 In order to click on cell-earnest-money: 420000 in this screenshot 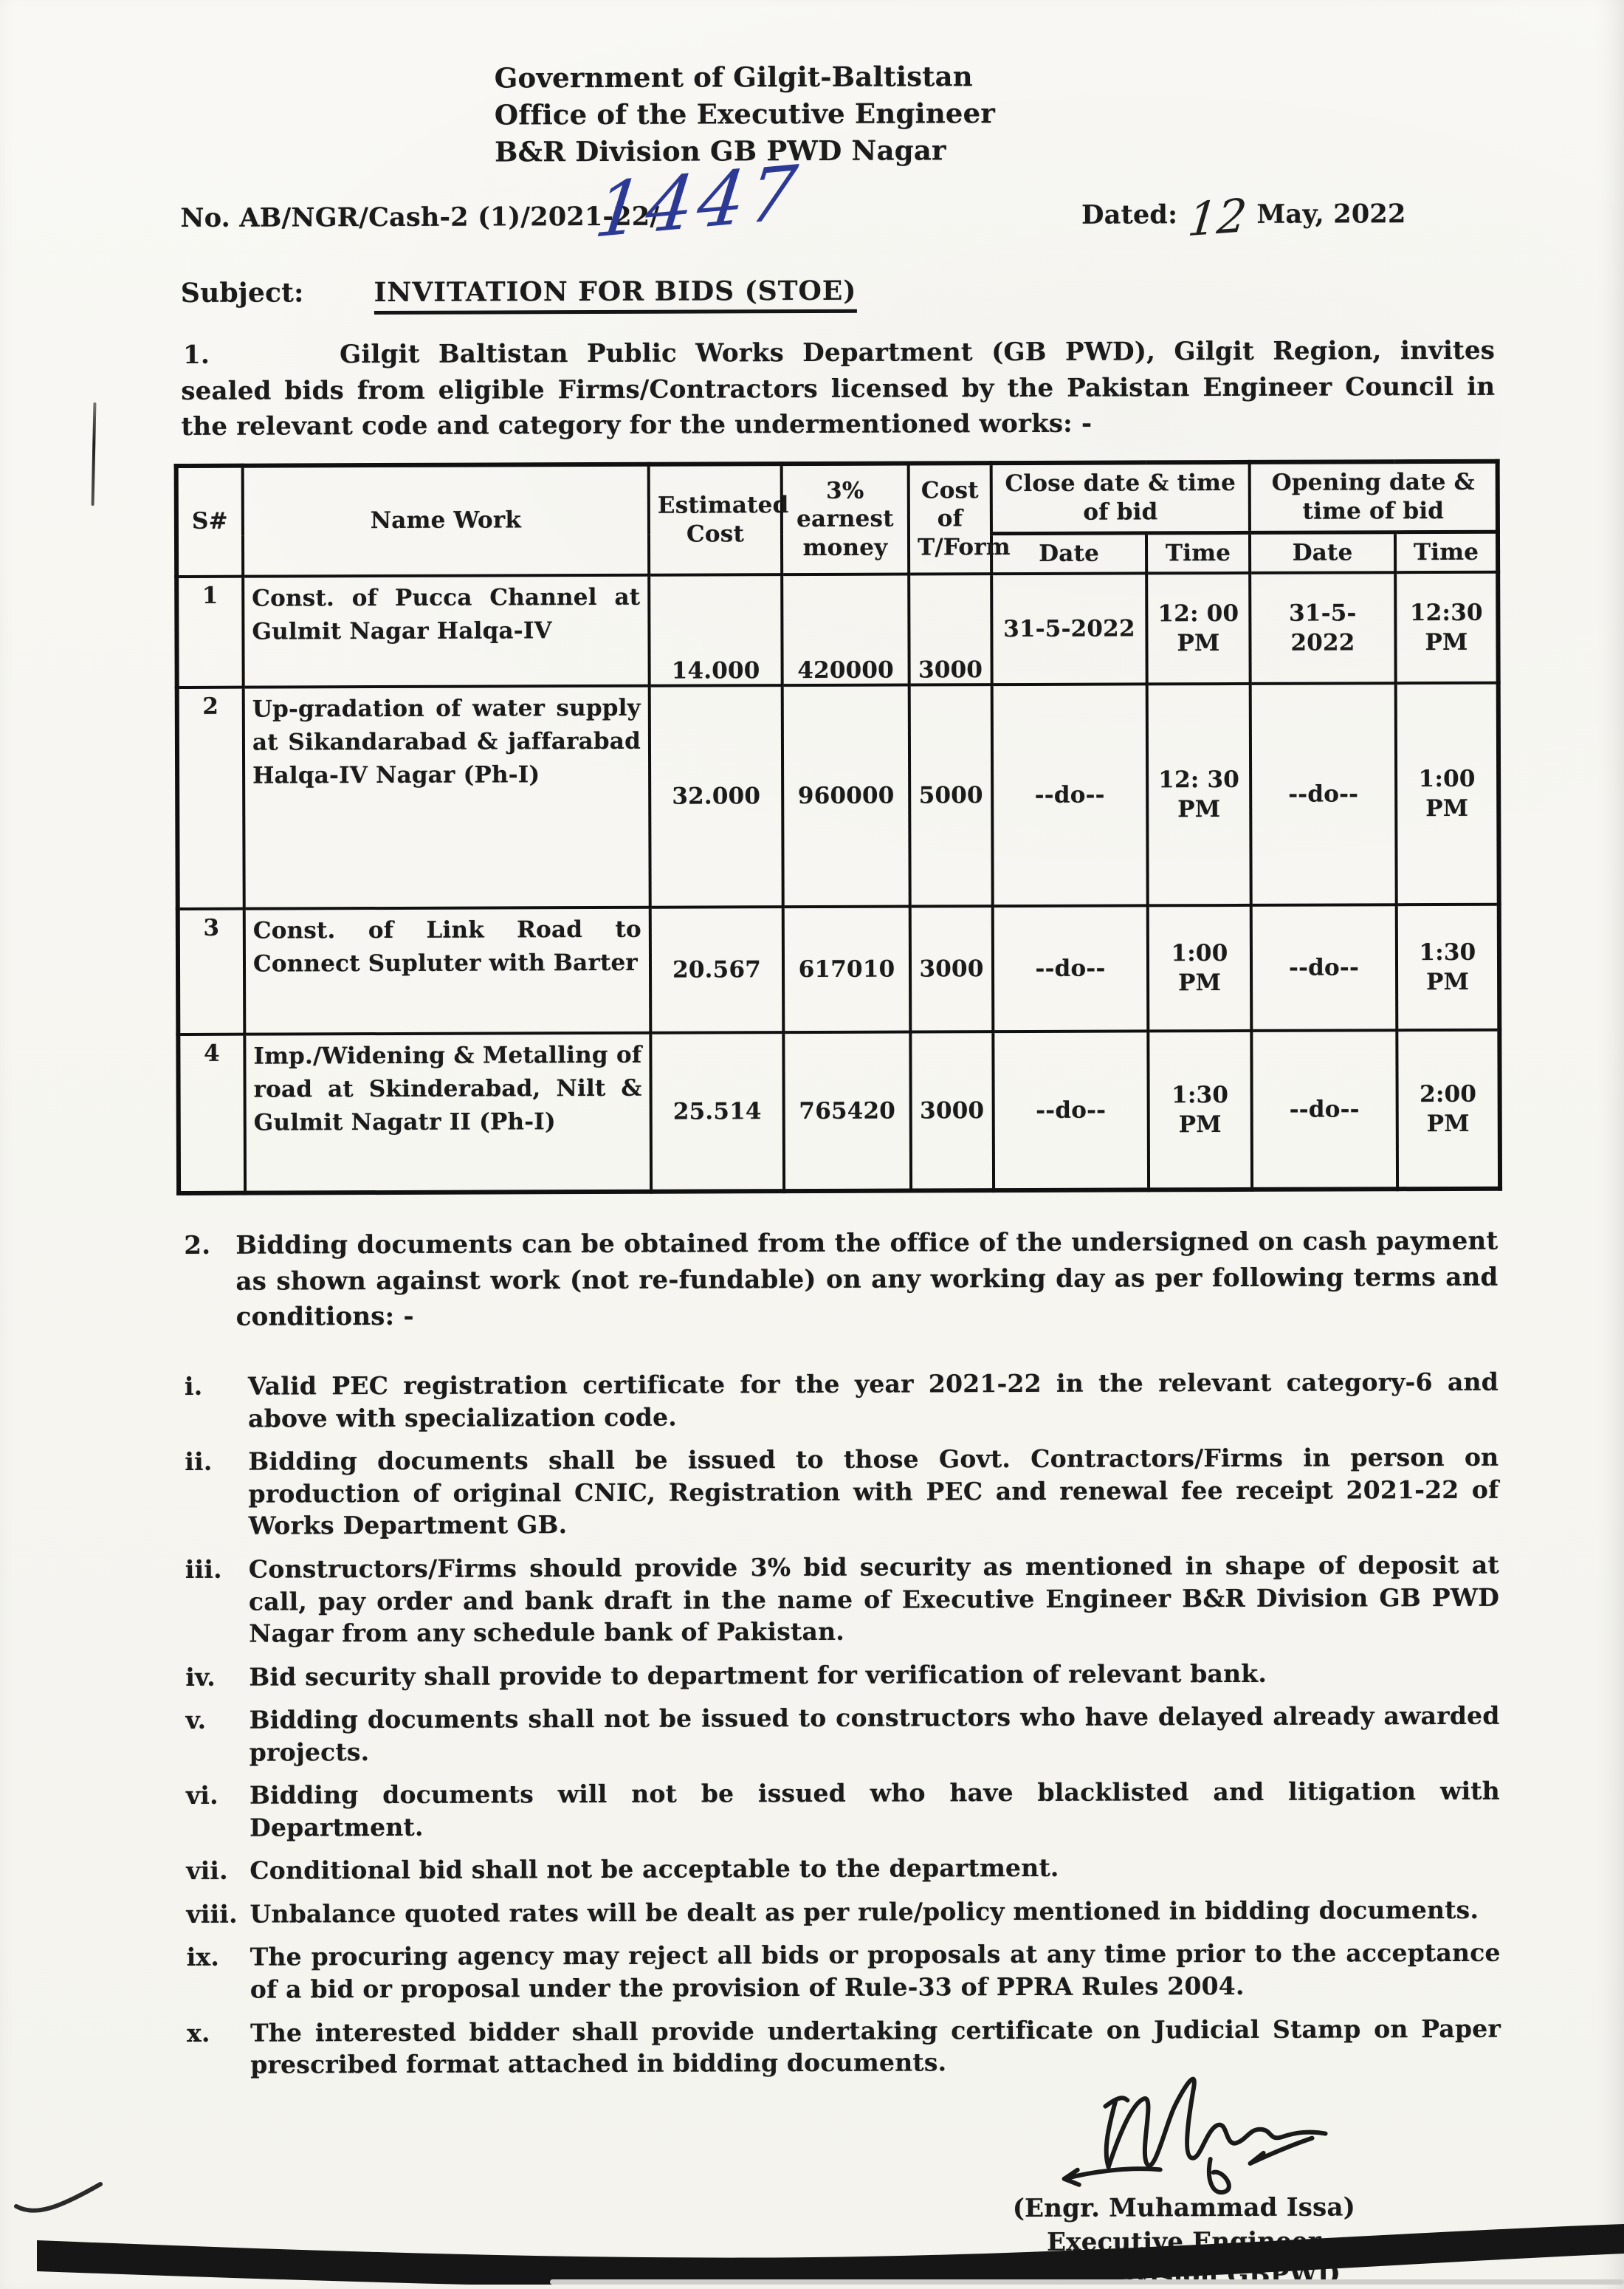, I will do `click(845, 630)`.